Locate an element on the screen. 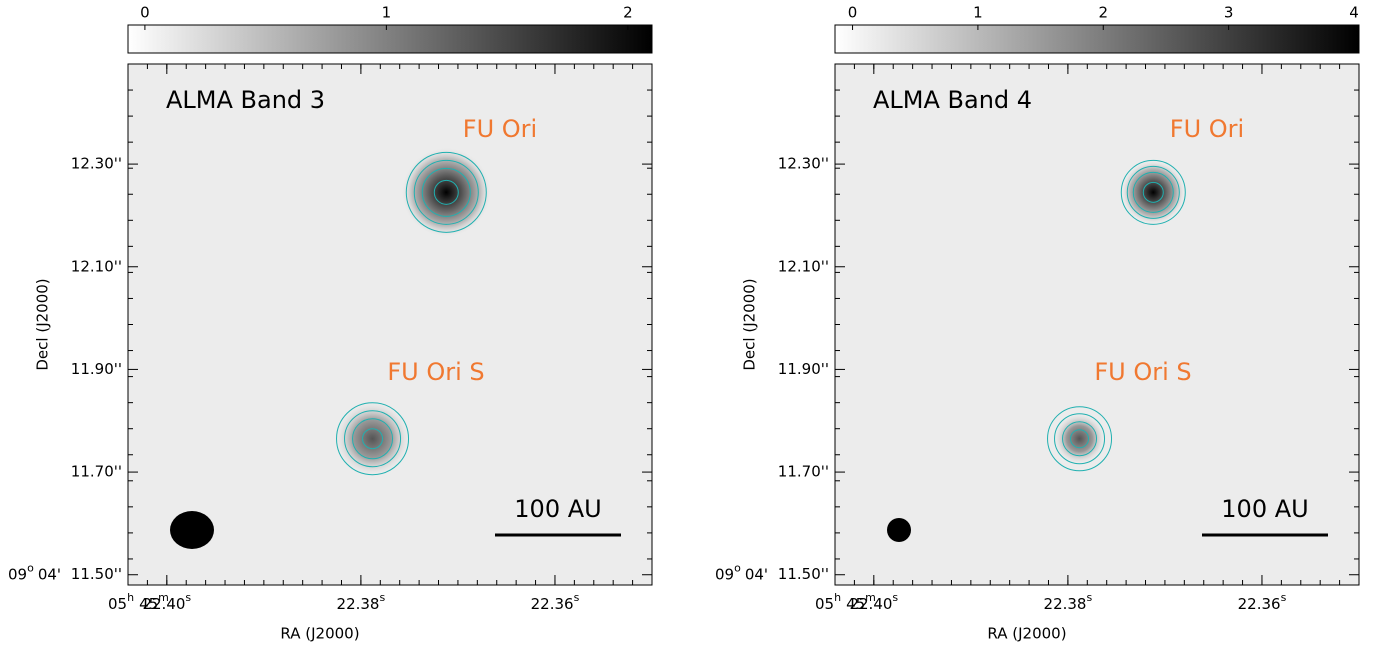 The image size is (1380, 653). colorbar-tick-label: 3 is located at coordinates (1229, 13).